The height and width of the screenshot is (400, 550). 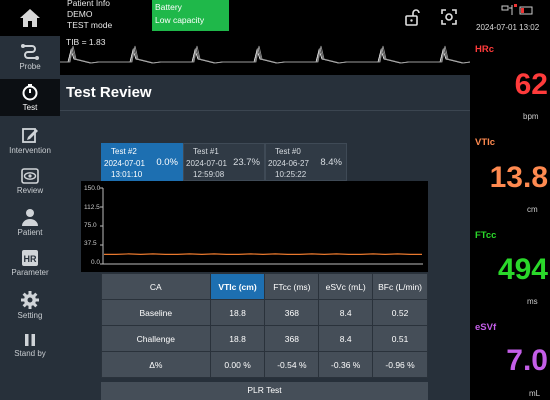 I want to click on nav-standby: Stand by, so click(x=30, y=345).